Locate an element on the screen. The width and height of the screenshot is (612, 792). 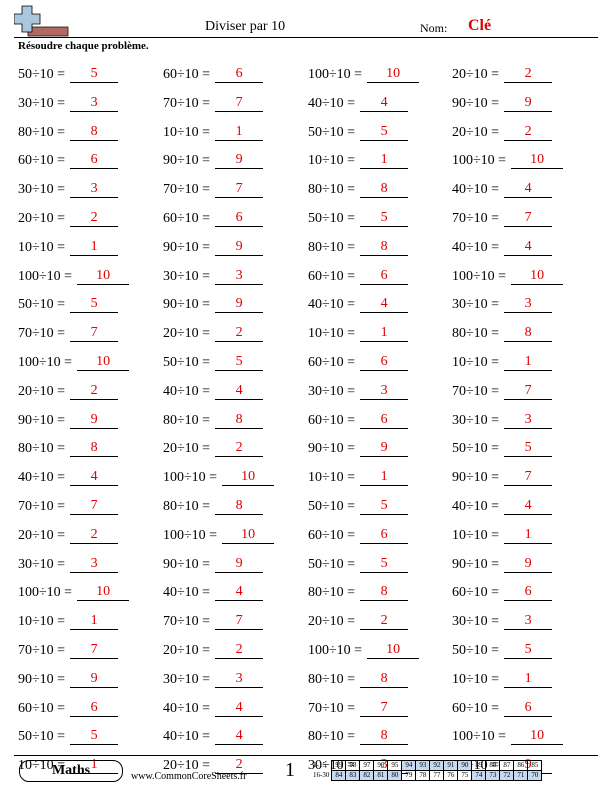
problem-row: 100÷10 = 10 30÷10 = 3 60÷10 = 6 100÷10 = 10 is located at coordinates (308, 272).